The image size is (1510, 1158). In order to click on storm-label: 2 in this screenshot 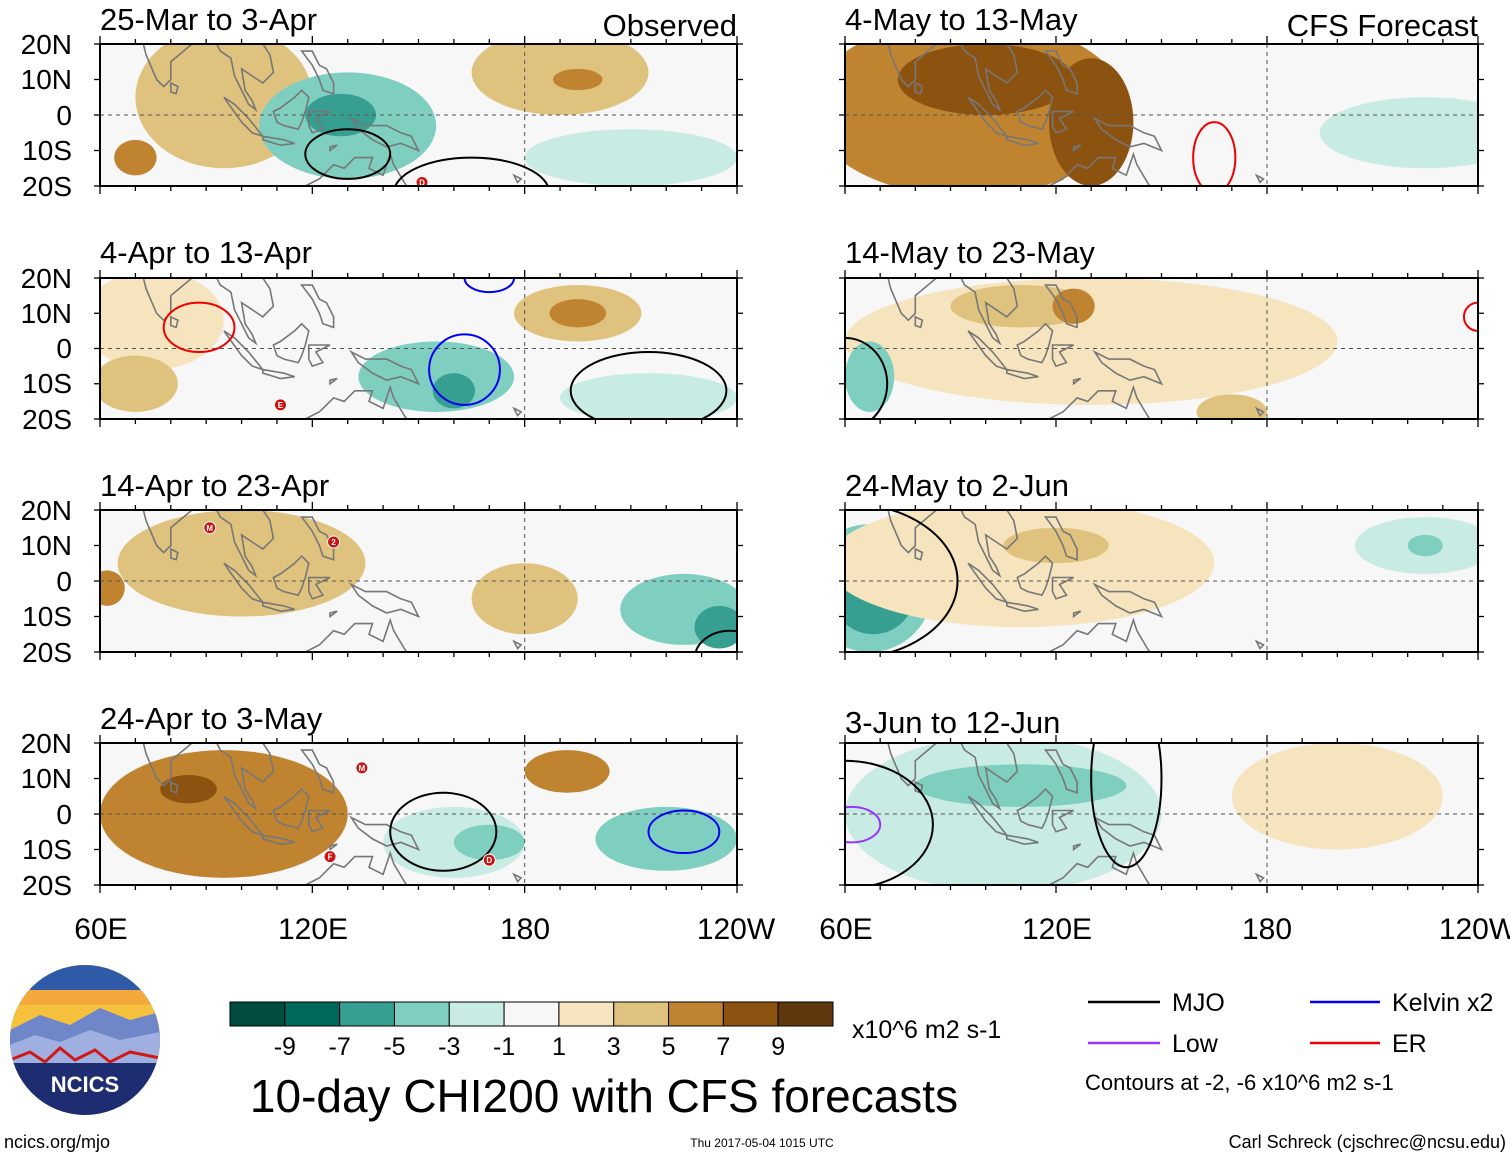, I will do `click(333, 542)`.